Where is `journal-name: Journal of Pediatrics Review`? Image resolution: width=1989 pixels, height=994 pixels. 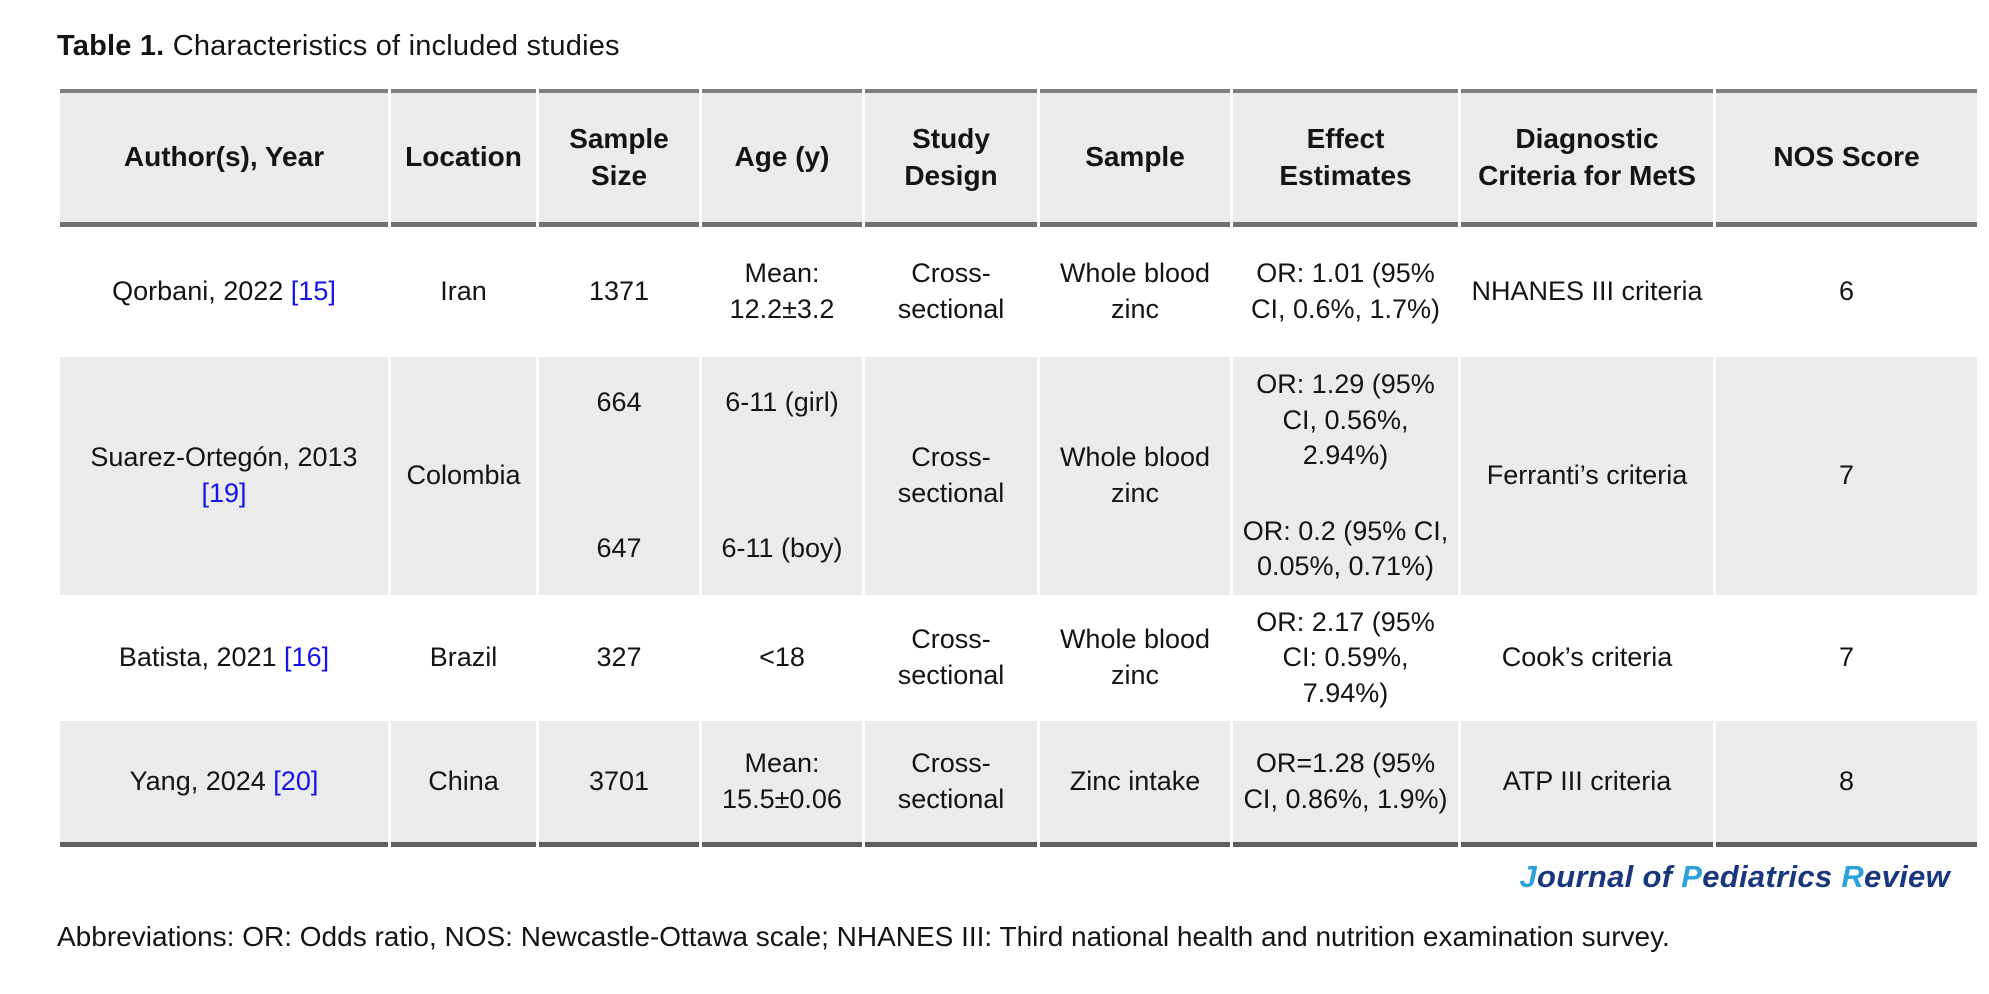
journal-name: Journal of Pediatrics Review is located at coordinates (1003, 877).